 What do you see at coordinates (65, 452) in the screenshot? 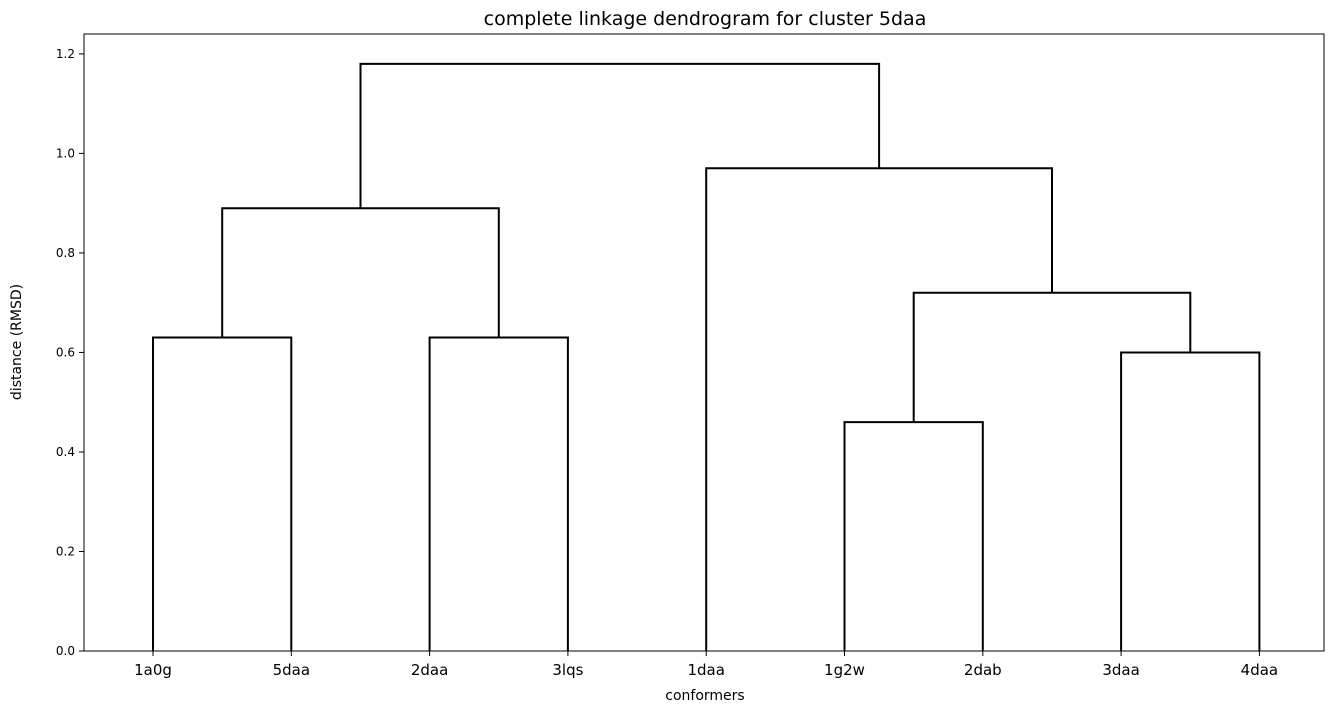
I see `y-tick-label-0.4: 0.4` at bounding box center [65, 452].